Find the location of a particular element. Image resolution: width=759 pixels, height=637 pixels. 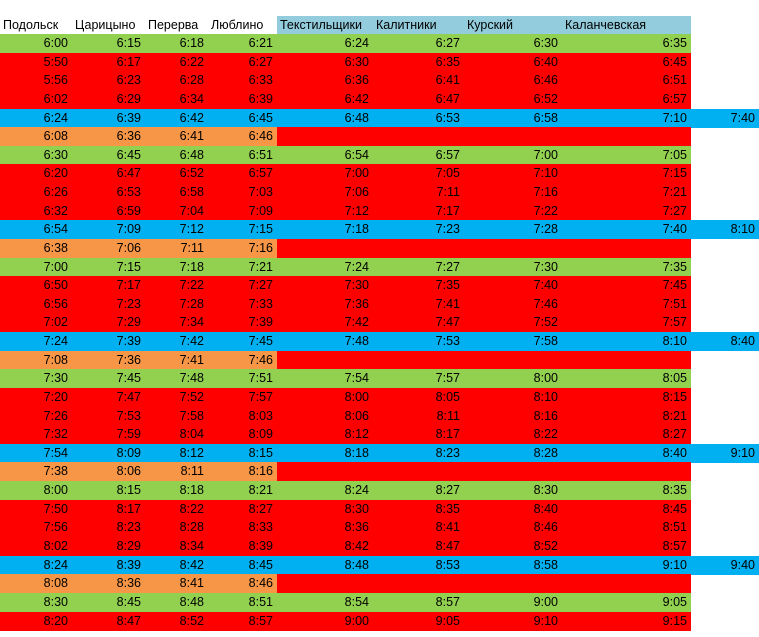

time-cell: 7:00 is located at coordinates (36, 267).